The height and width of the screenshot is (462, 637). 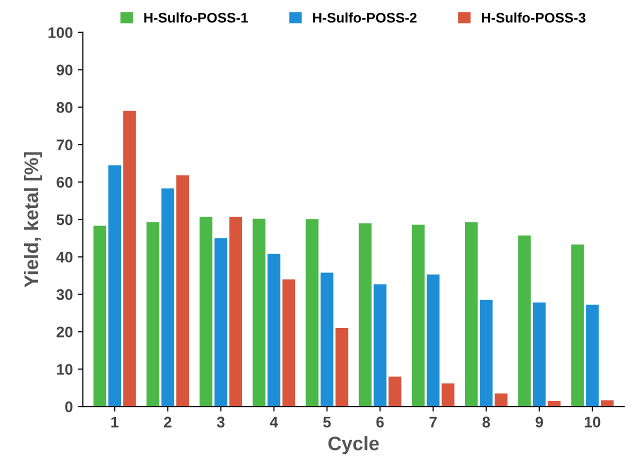 I want to click on y-tick-label: 50, so click(x=64, y=220).